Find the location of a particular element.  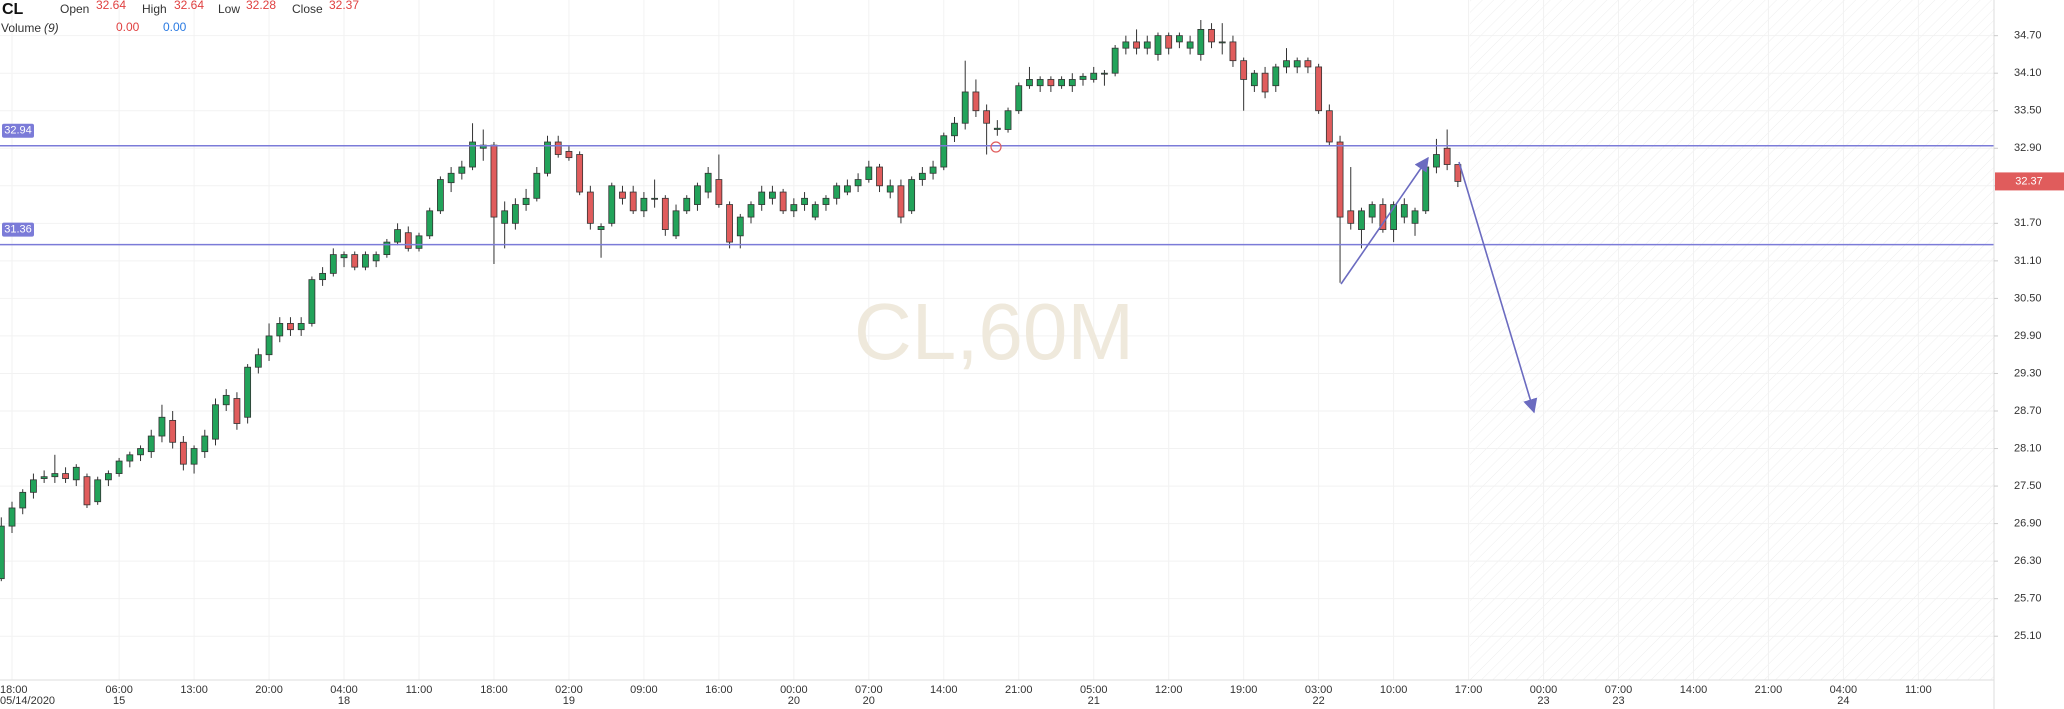

ohlc-label: Close is located at coordinates (307, 9).